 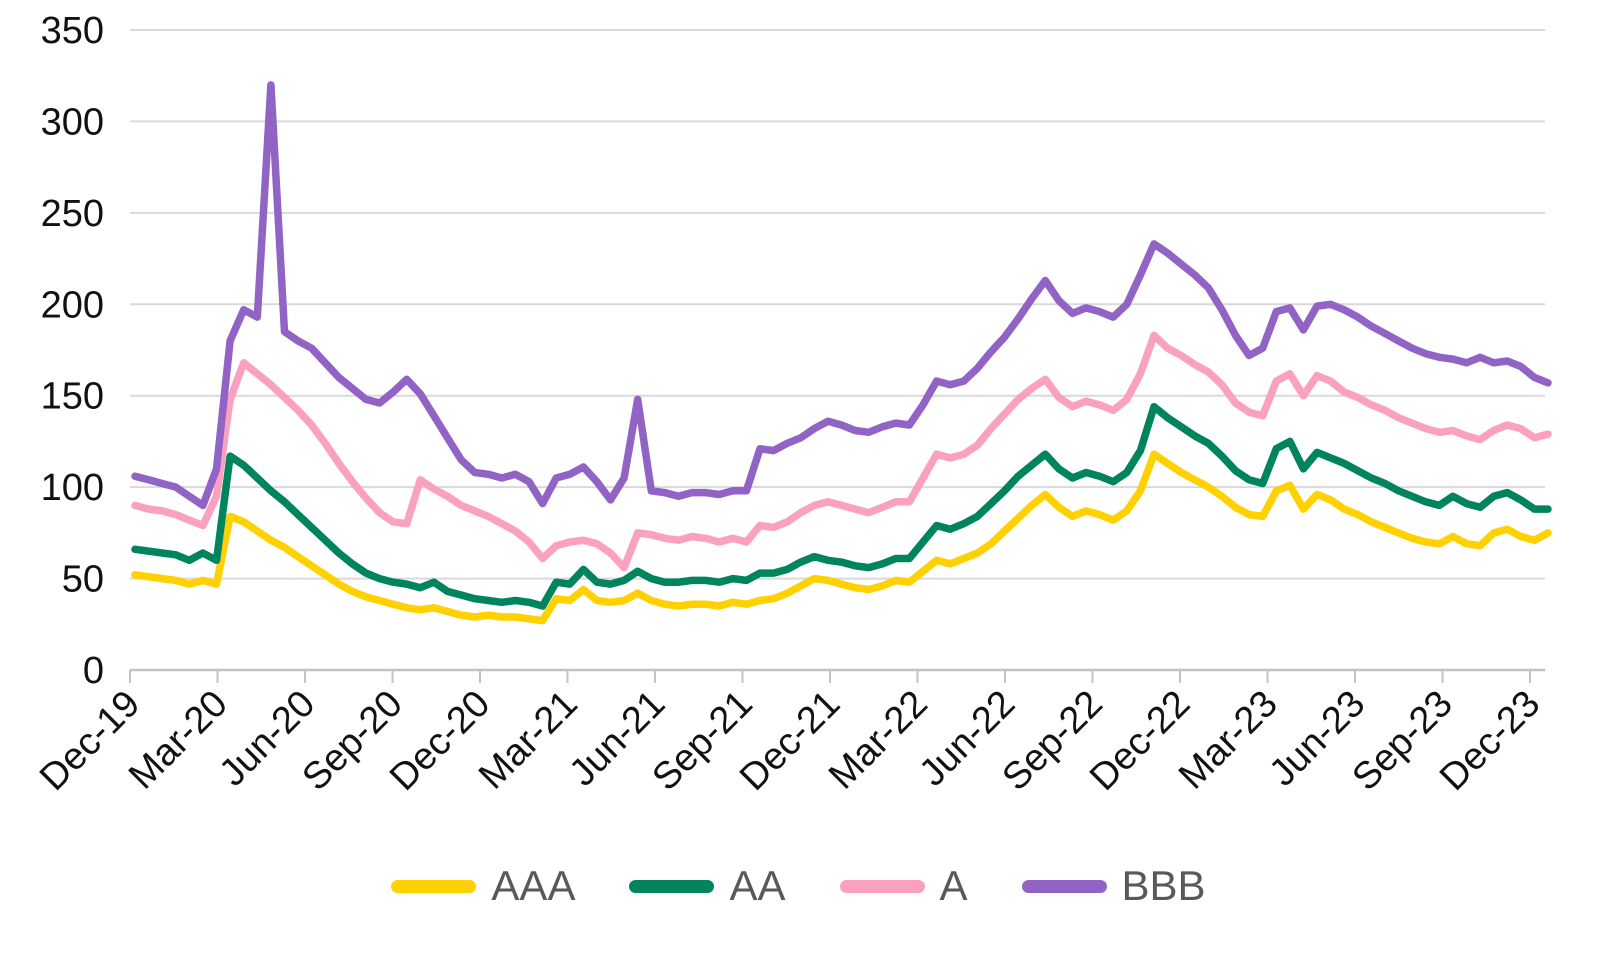 What do you see at coordinates (1064, 886) in the screenshot?
I see `legend-swatch-bbb` at bounding box center [1064, 886].